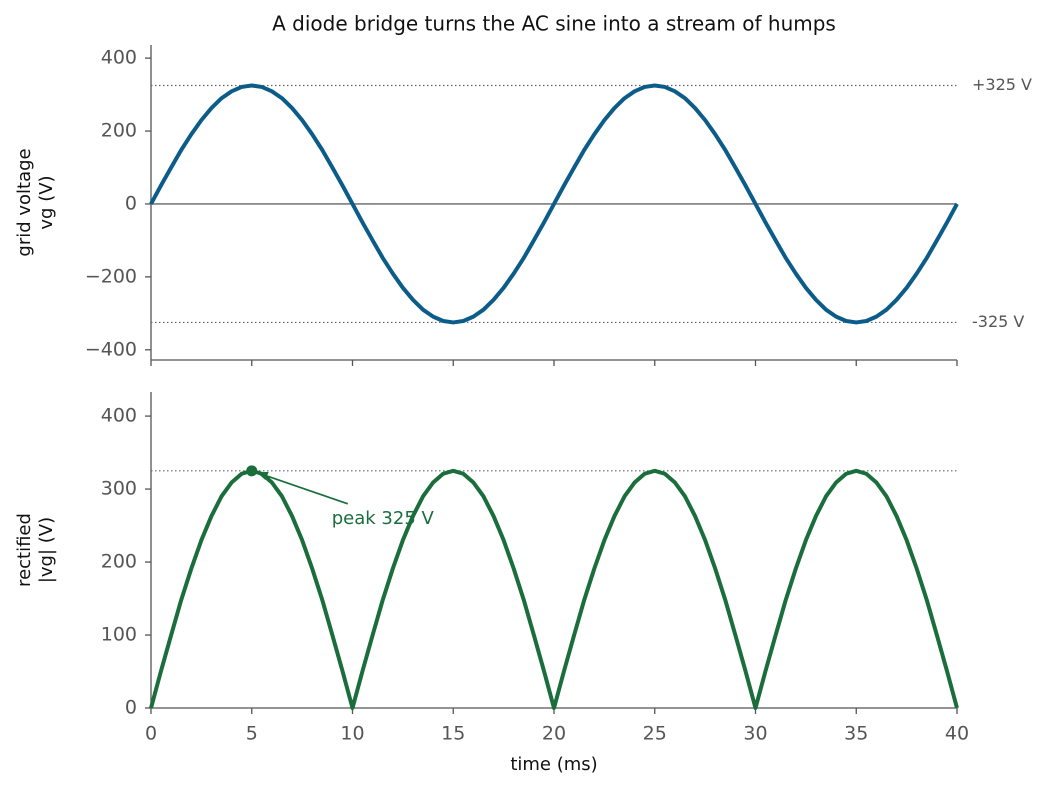 The width and height of the screenshot is (1056, 792). I want to click on x-tick-label: 0, so click(151, 734).